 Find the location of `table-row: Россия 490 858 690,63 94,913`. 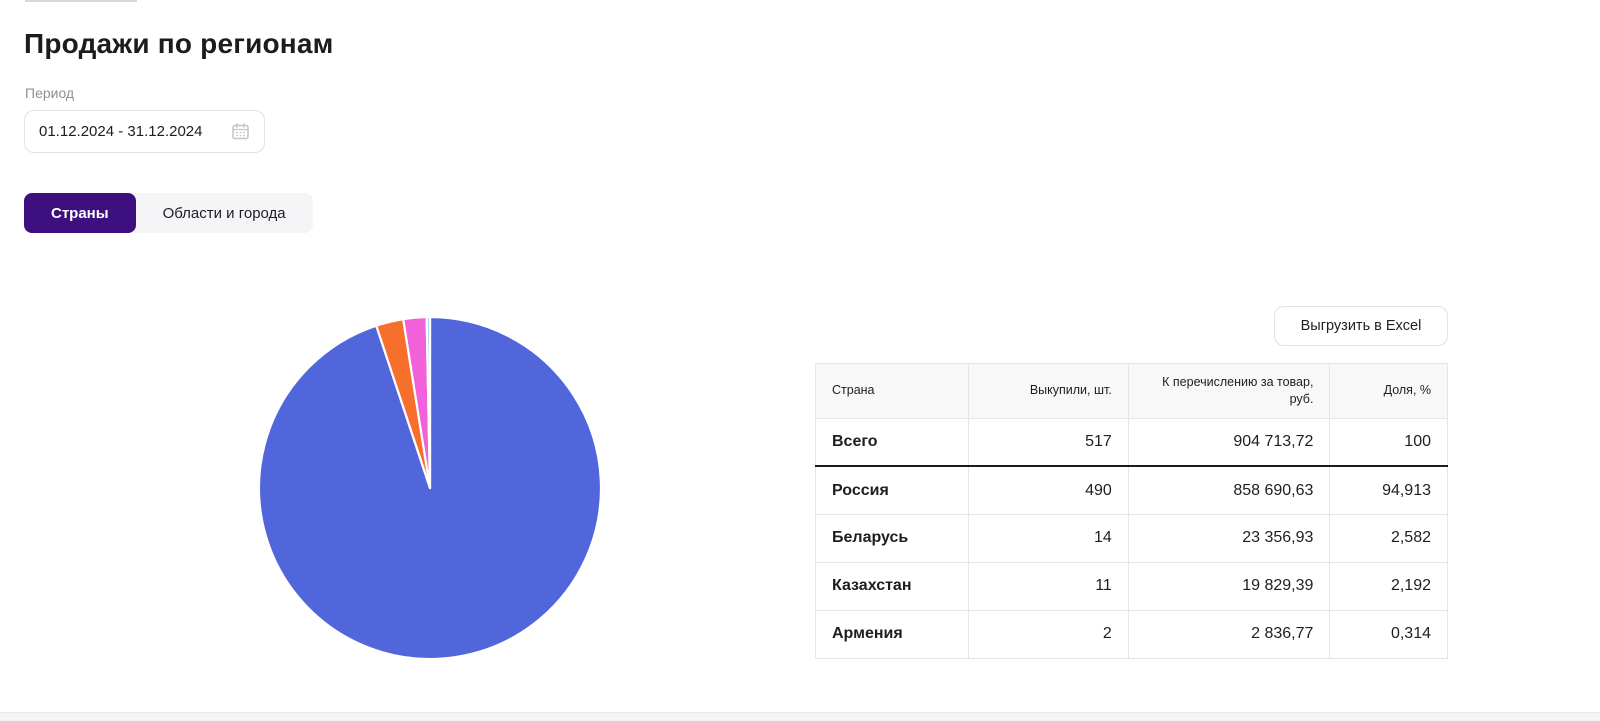

table-row: Россия 490 858 690,63 94,913 is located at coordinates (1131, 490).